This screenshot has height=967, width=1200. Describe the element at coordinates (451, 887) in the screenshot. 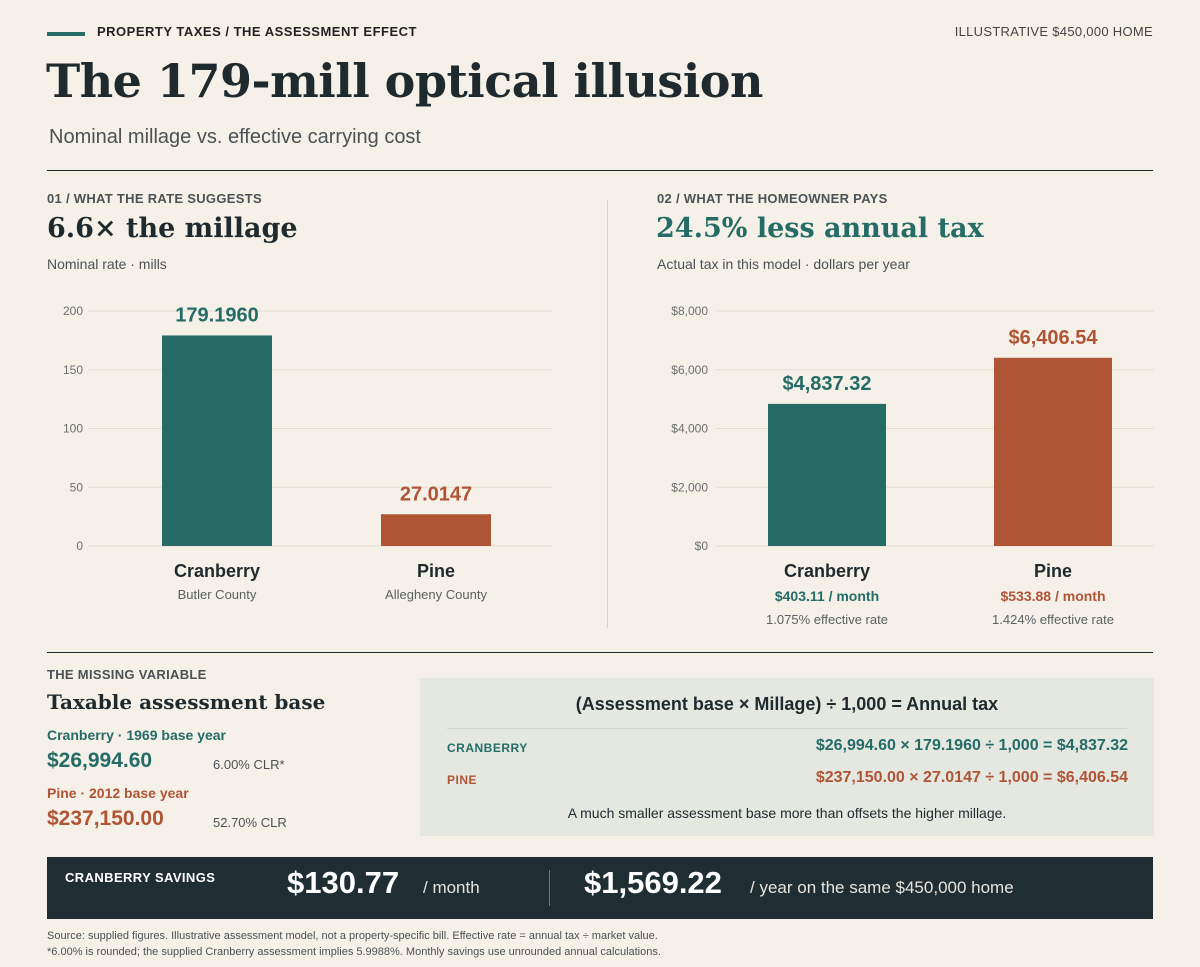

I see `monthly-savings-unit: / month` at that location.